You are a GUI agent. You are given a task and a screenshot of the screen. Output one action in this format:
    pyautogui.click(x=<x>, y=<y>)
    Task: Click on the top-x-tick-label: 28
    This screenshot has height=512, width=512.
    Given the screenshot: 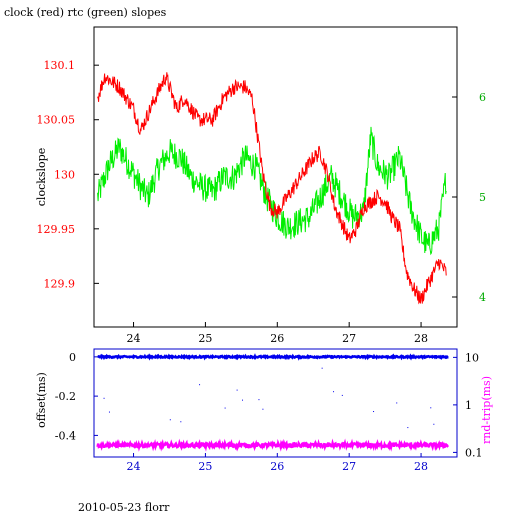 What is the action you would take?
    pyautogui.click(x=421, y=338)
    